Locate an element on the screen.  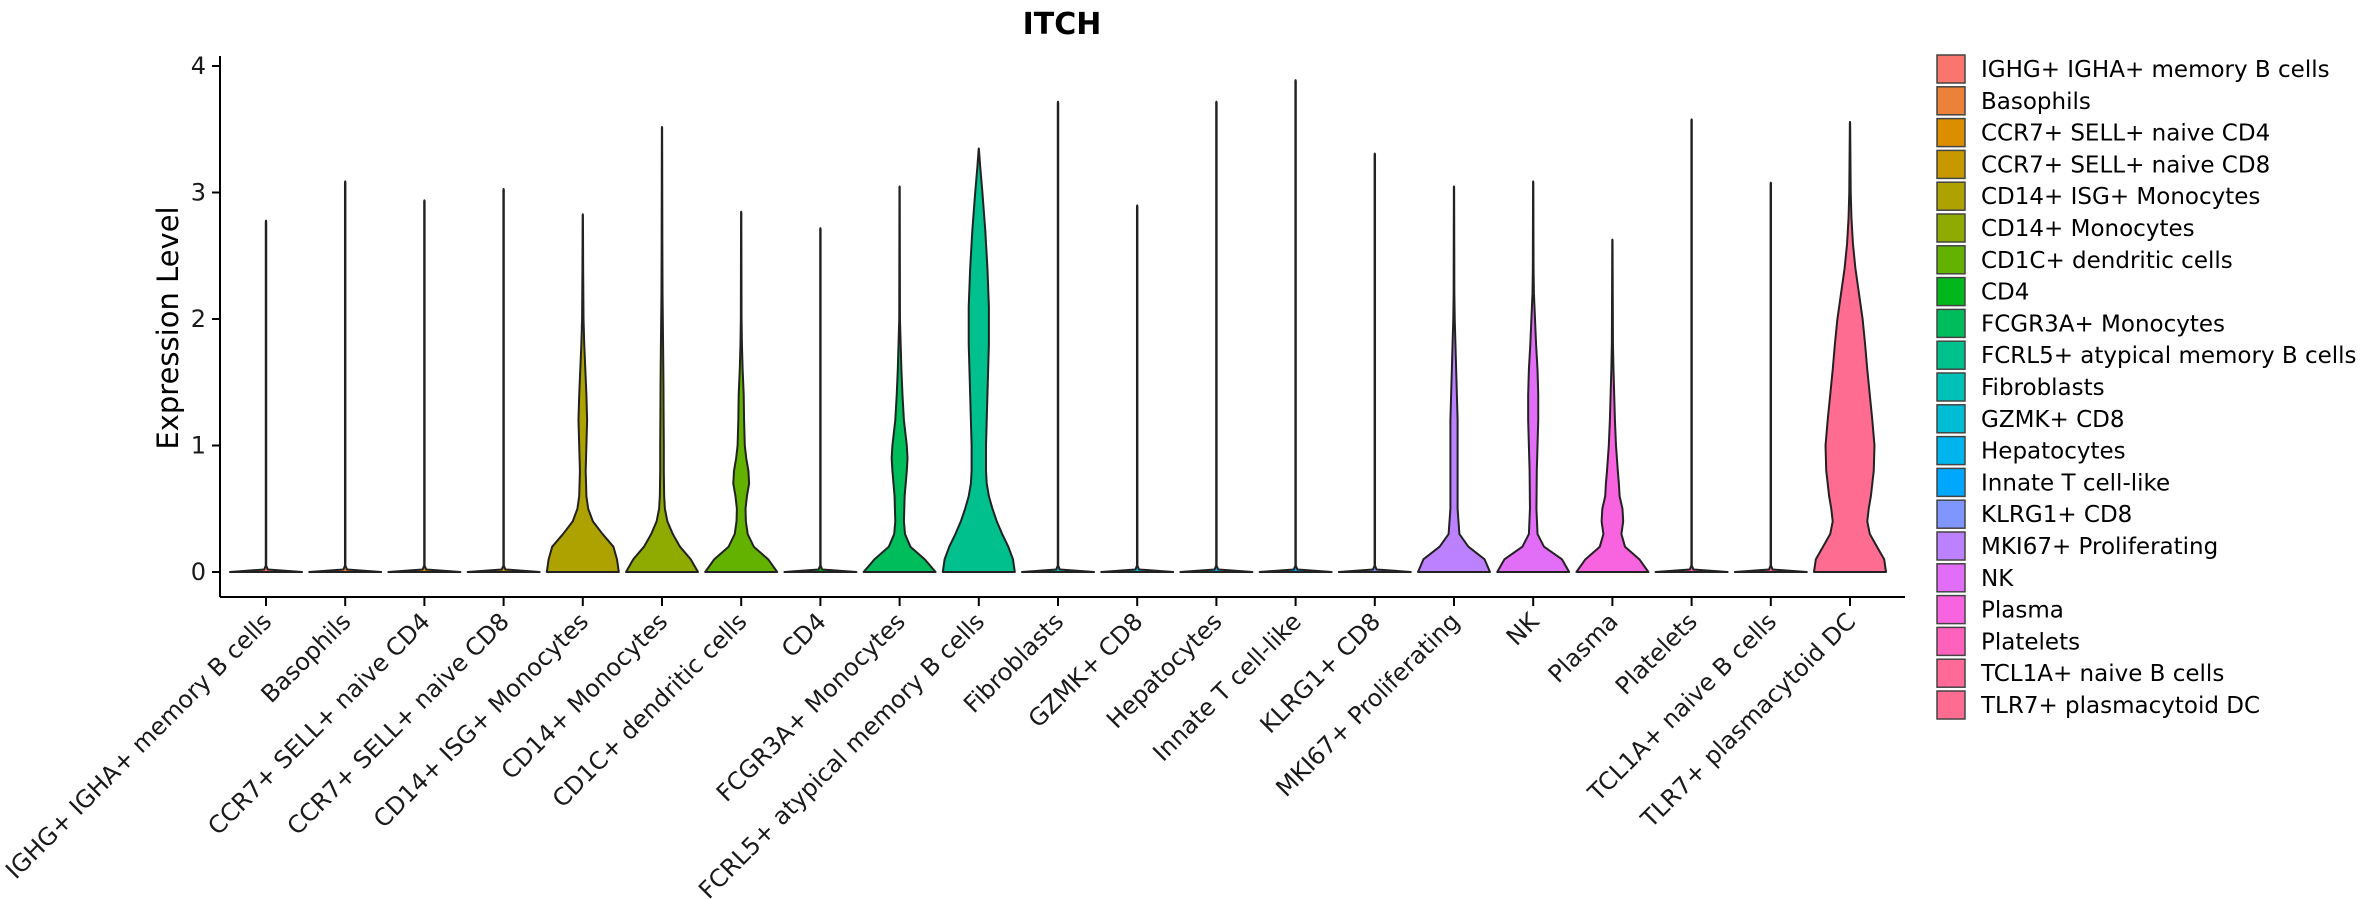
legend-item: FCGR3A+ Monocytes is located at coordinates (2080, 323).